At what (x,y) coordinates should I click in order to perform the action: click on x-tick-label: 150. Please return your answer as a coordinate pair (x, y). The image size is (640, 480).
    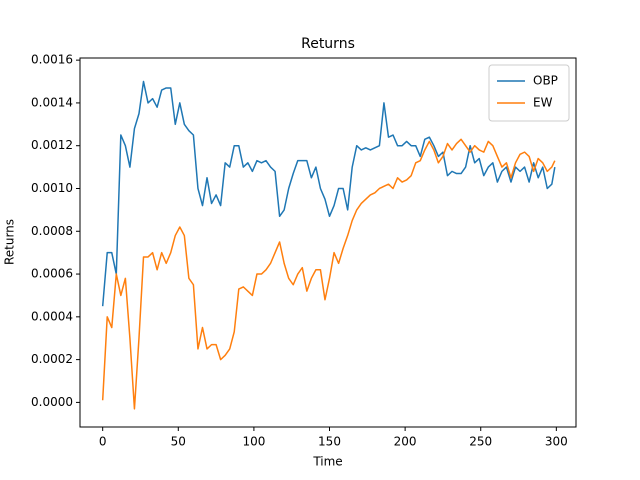
    Looking at the image, I should click on (329, 442).